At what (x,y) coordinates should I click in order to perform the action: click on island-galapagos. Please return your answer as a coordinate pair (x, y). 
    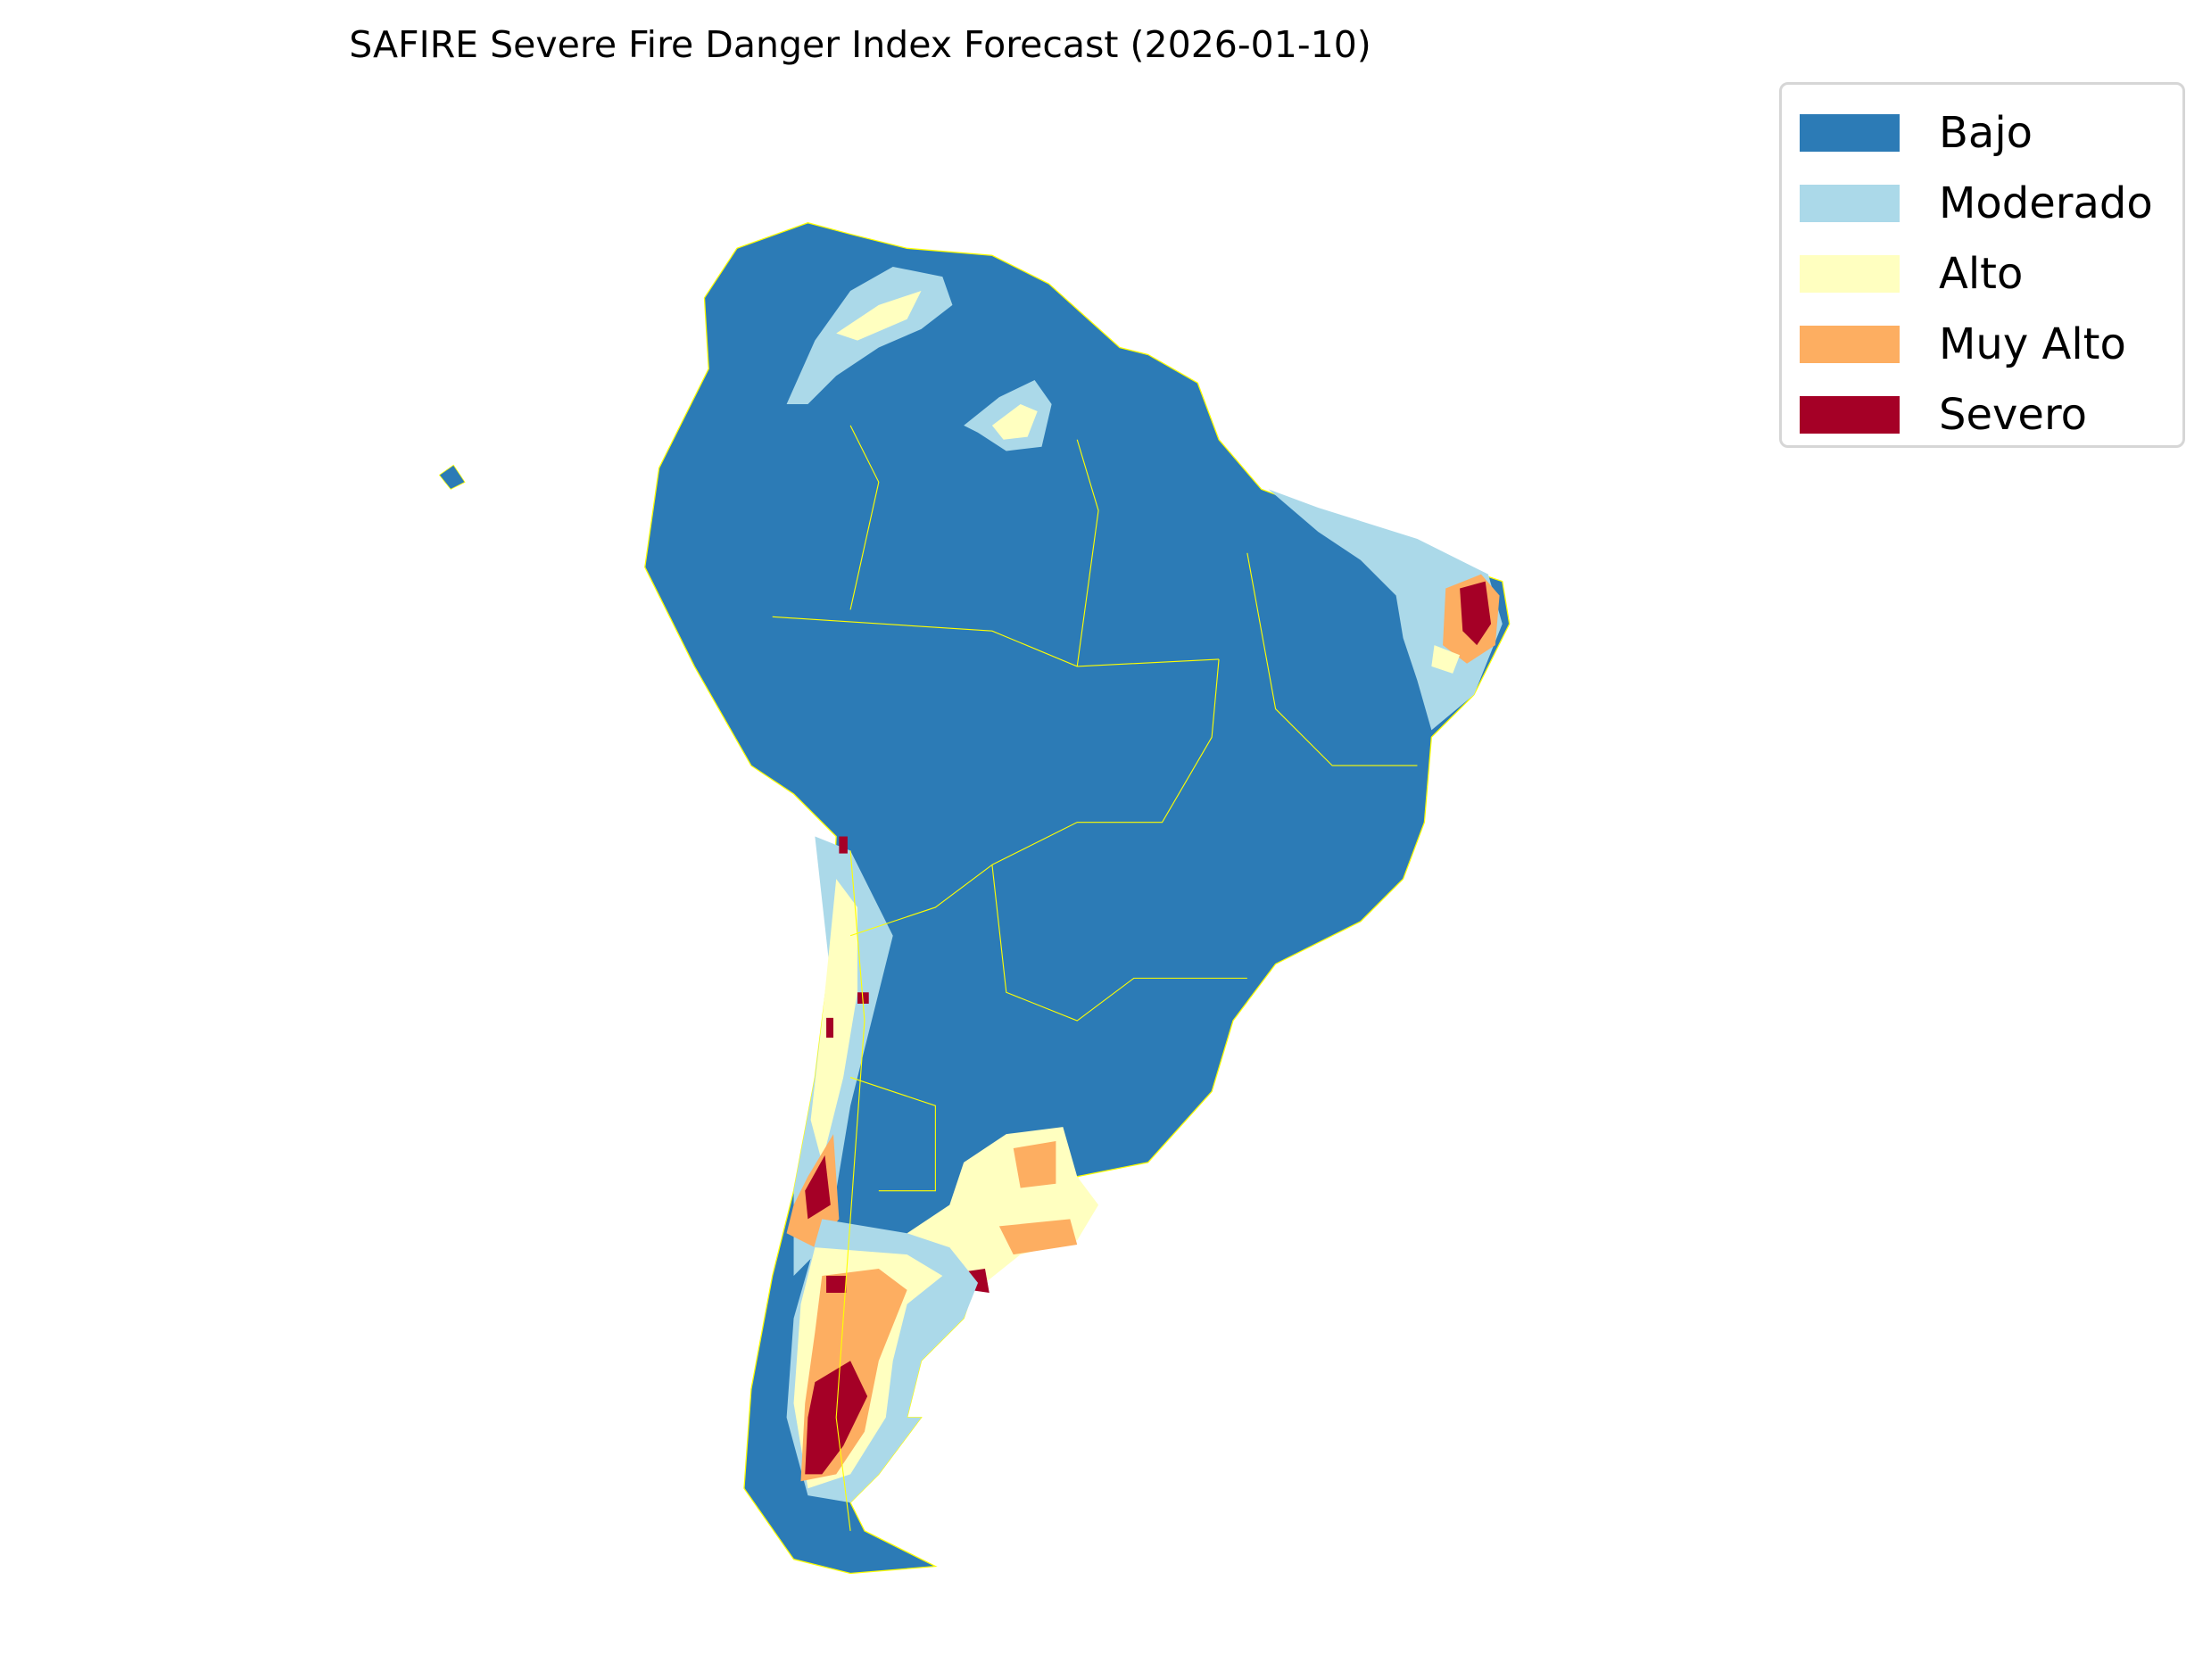
    Looking at the image, I should click on (452, 477).